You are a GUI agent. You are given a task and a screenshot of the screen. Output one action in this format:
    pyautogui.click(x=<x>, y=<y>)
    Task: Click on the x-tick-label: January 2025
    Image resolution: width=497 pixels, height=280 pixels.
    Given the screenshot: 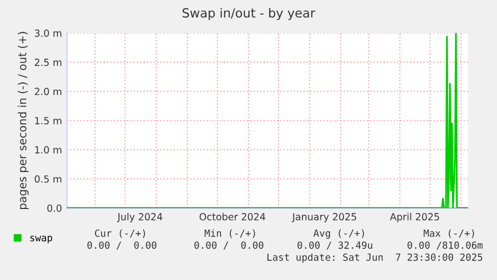 What is the action you would take?
    pyautogui.click(x=324, y=217)
    